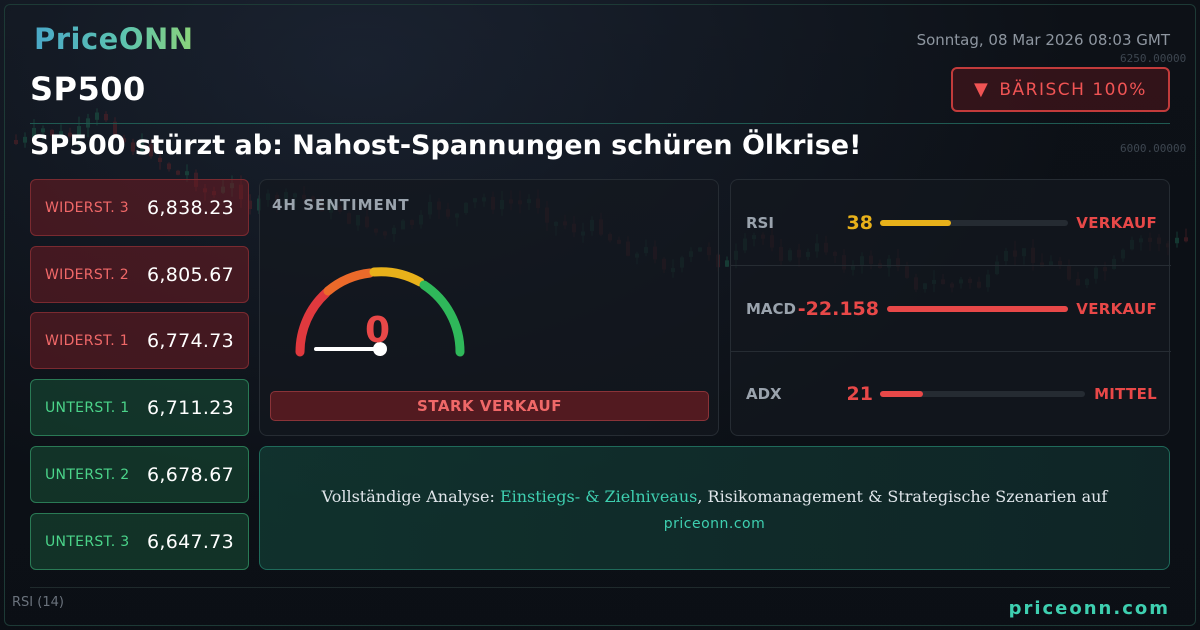  What do you see at coordinates (139, 407) in the screenshot?
I see `support-level-1: UNTERST. 1 6,711.23` at bounding box center [139, 407].